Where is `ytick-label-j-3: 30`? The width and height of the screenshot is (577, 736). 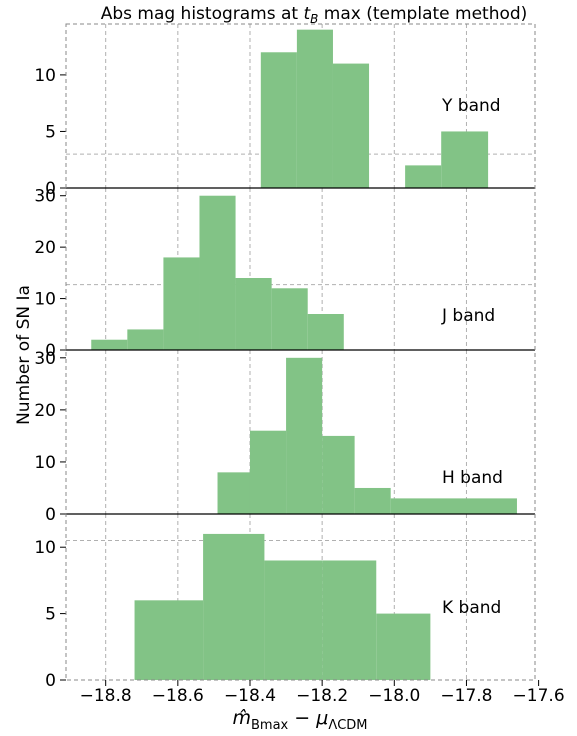 ytick-label-j-3: 30 is located at coordinates (45, 197).